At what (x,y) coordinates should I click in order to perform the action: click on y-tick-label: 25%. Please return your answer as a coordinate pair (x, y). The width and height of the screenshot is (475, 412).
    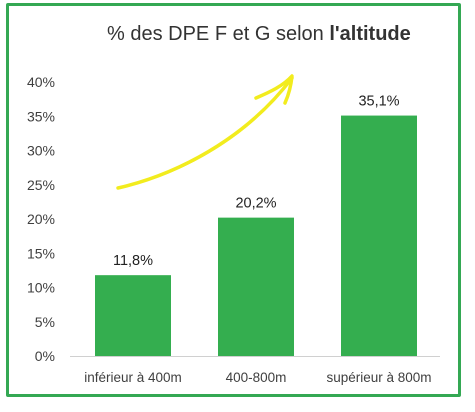
    Looking at the image, I should click on (41, 185).